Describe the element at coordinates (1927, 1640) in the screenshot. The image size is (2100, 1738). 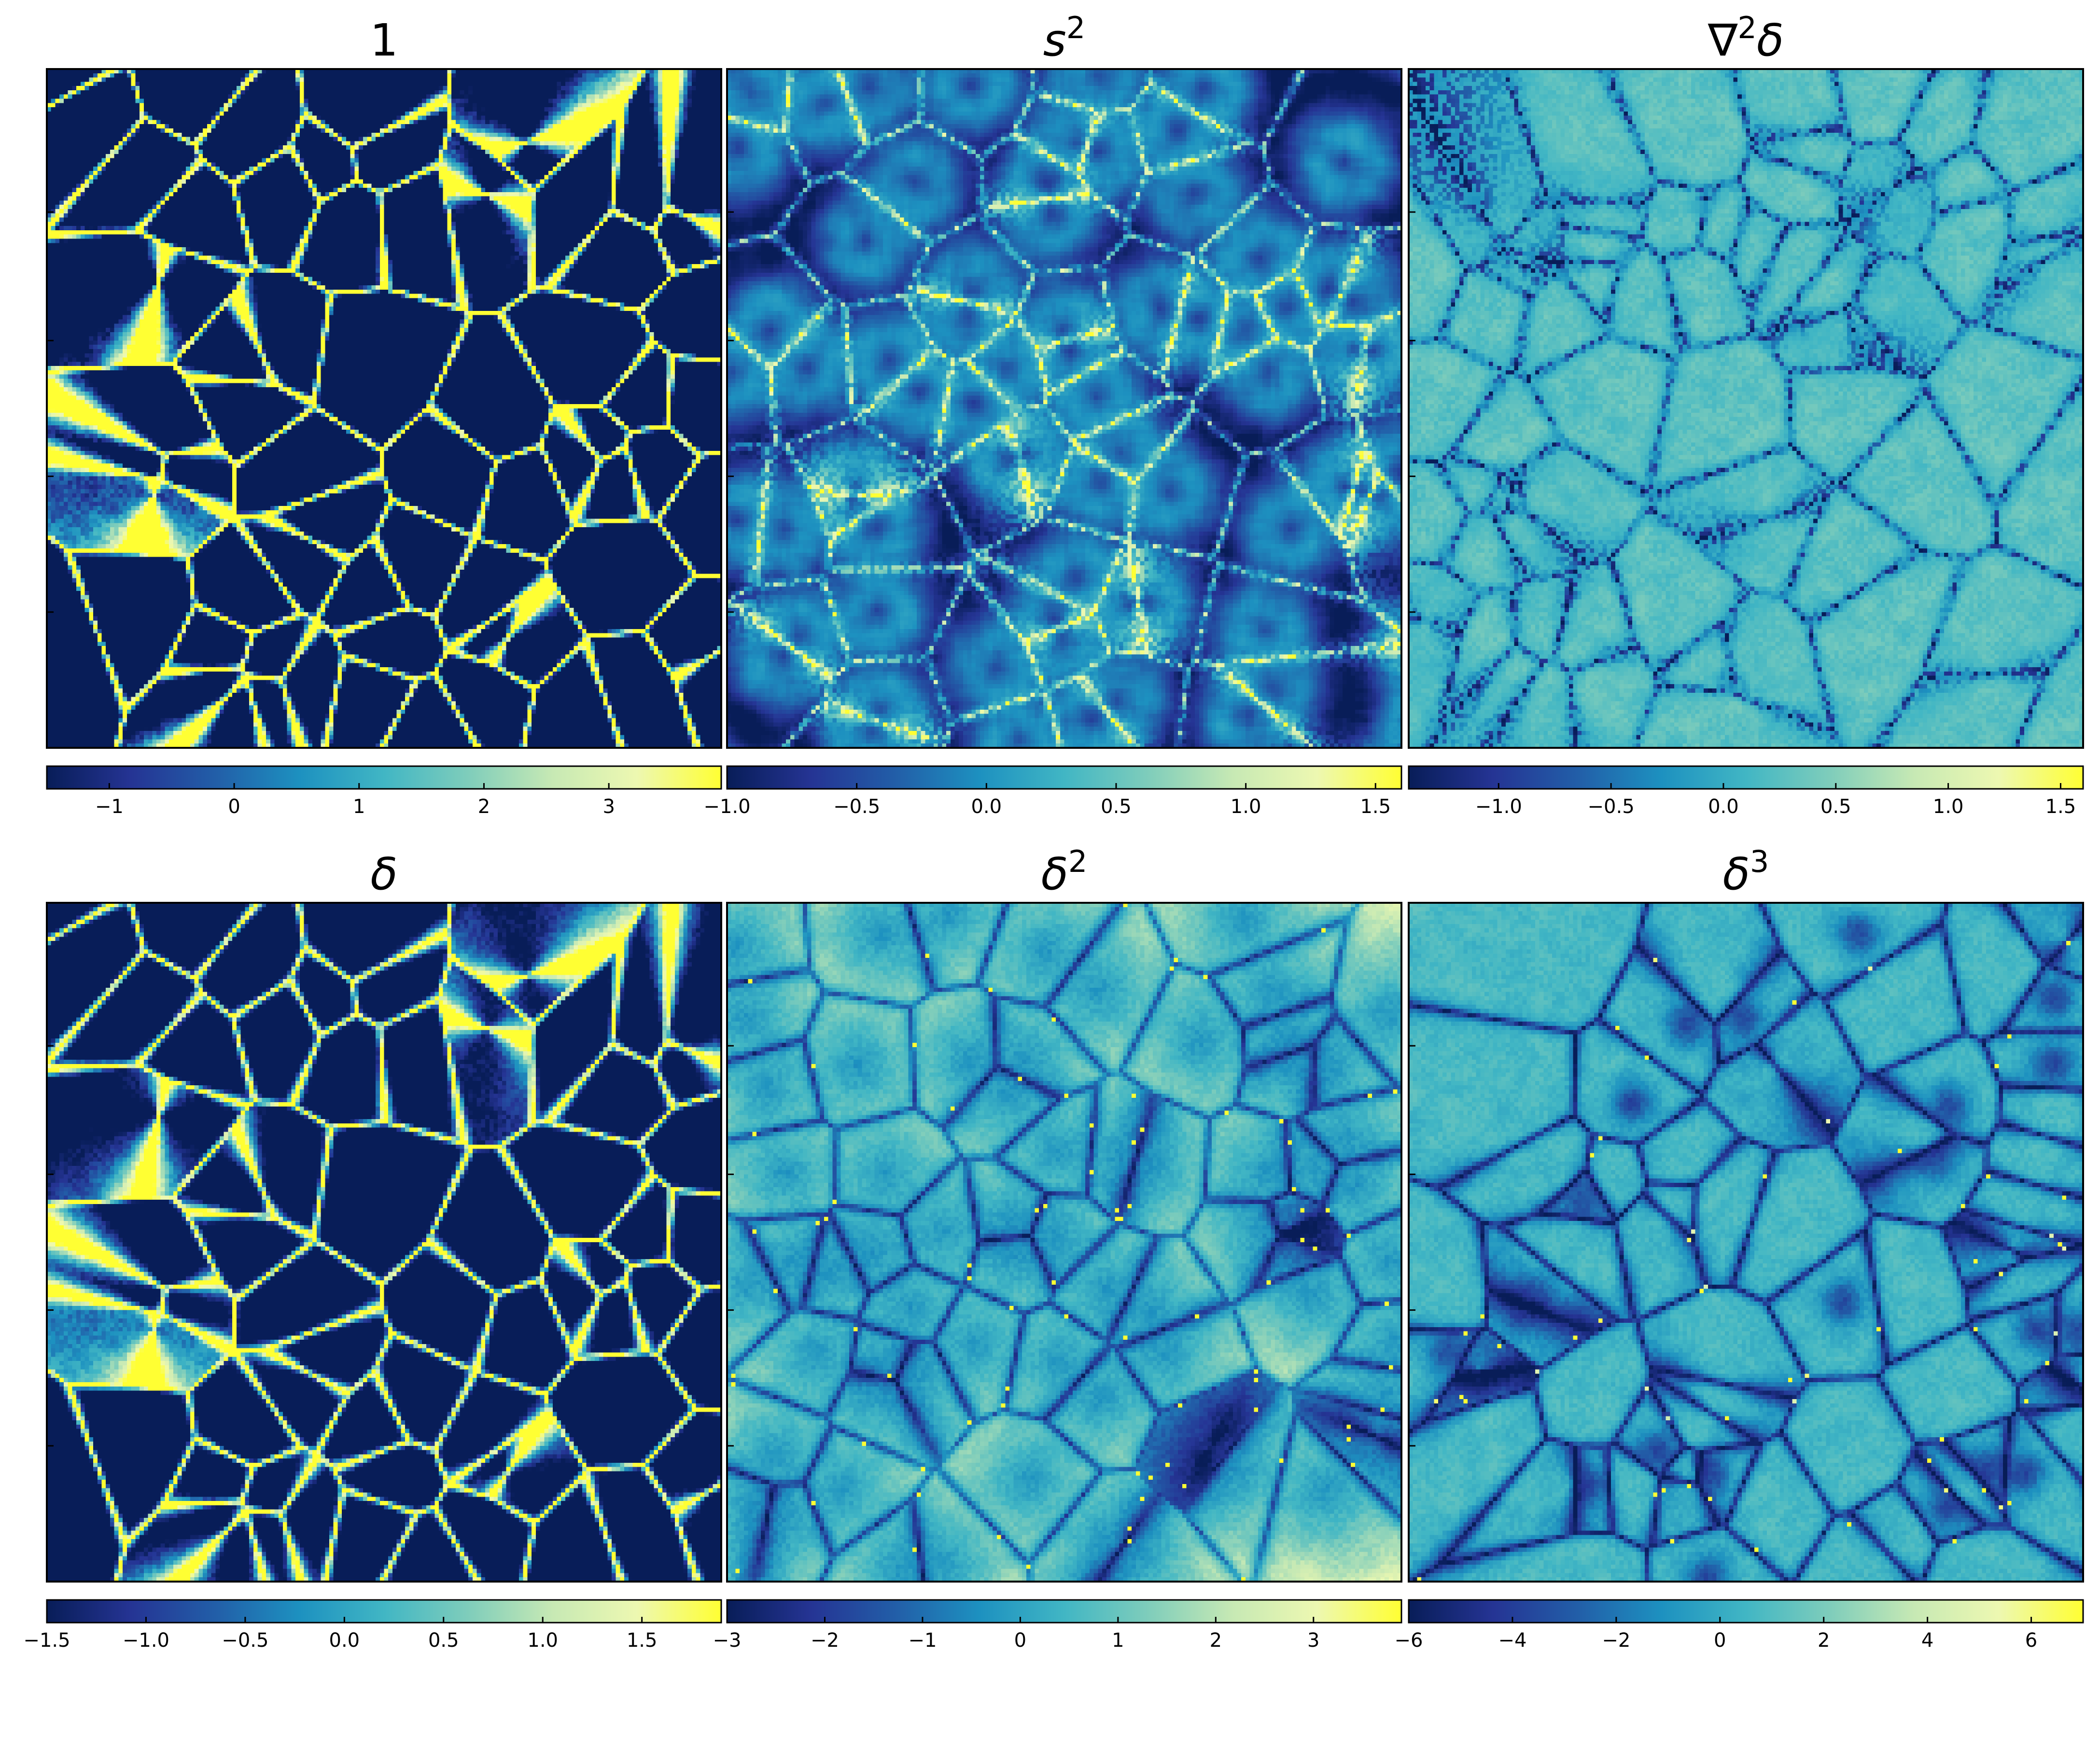
I see `colorbar-tick-label: 4` at that location.